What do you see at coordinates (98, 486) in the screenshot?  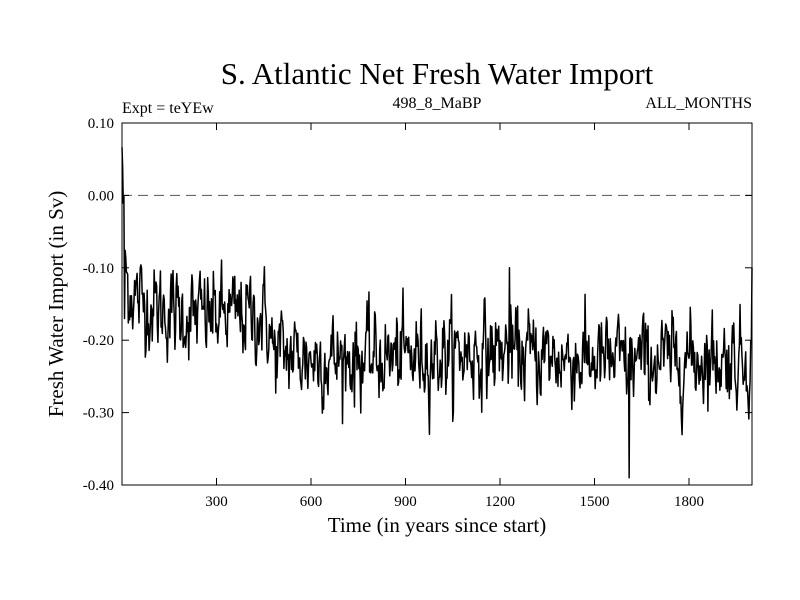 I see `y-tick-label: -0.40` at bounding box center [98, 486].